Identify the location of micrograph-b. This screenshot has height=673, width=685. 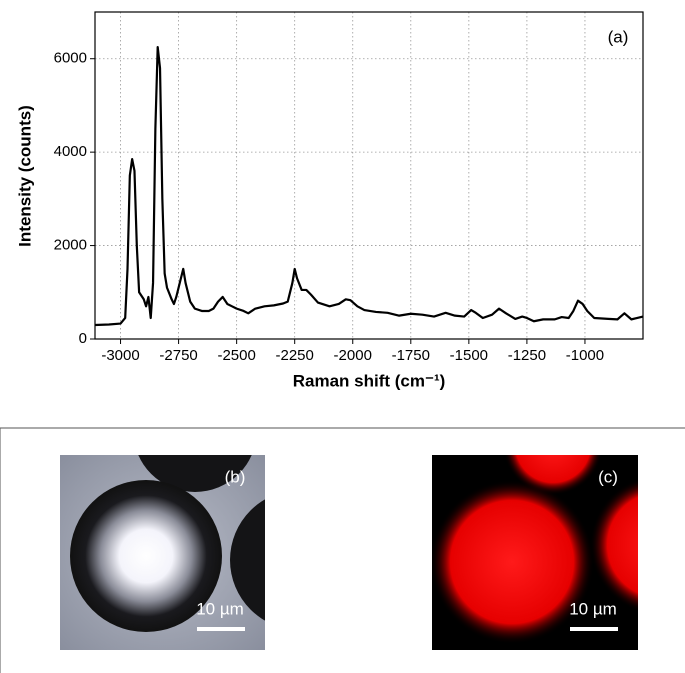
(162, 552).